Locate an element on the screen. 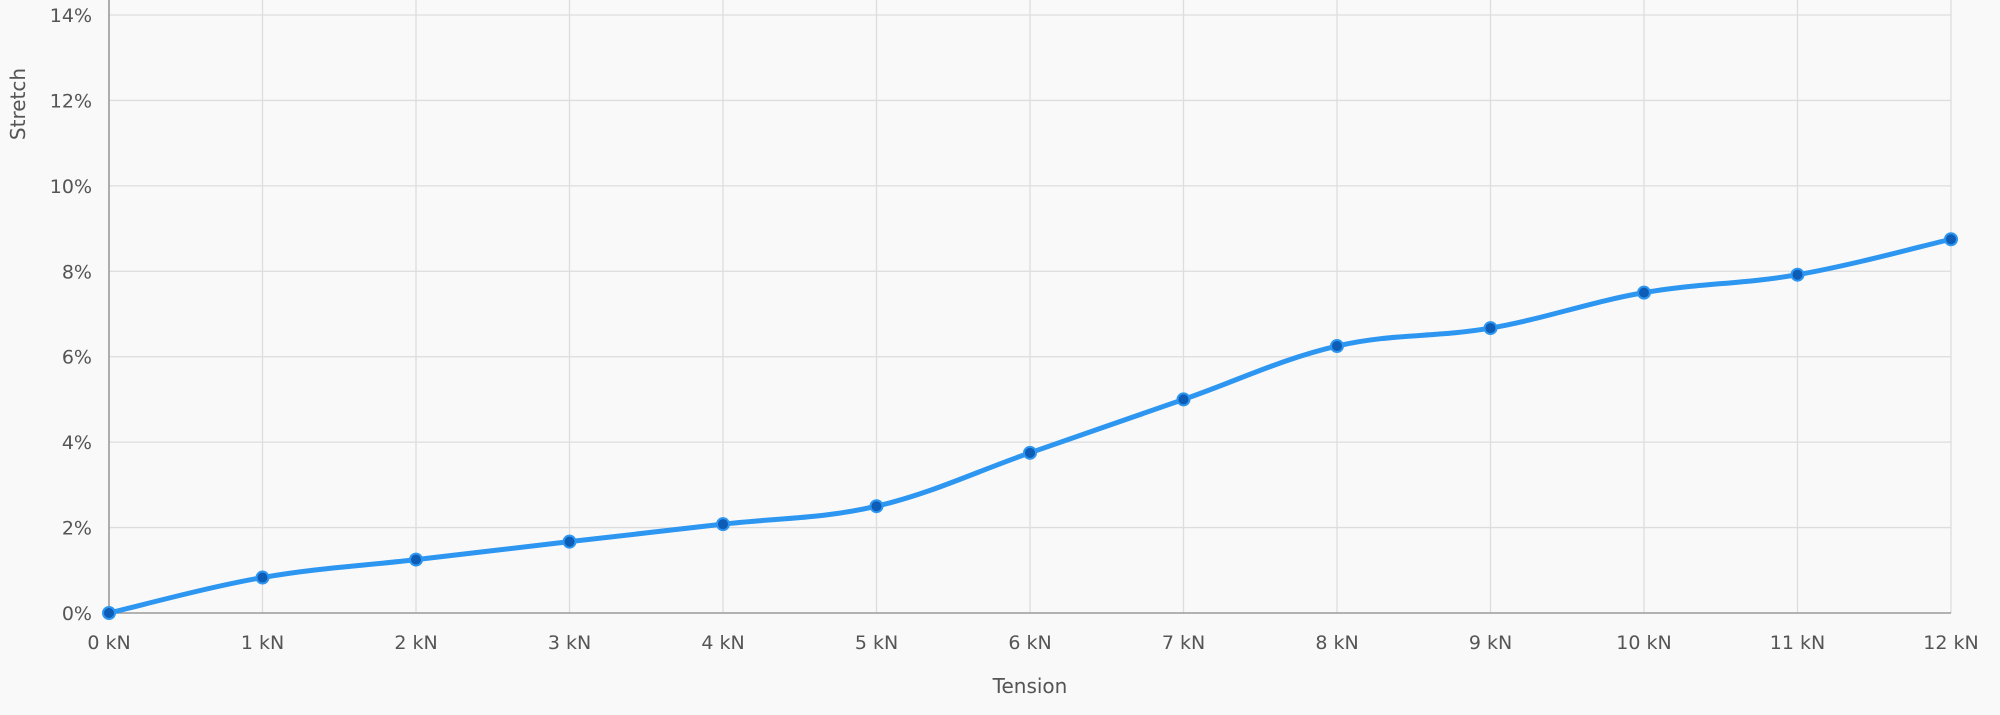 Image resolution: width=2000 pixels, height=715 pixels. x-tick-label: 8 kN is located at coordinates (1336, 643).